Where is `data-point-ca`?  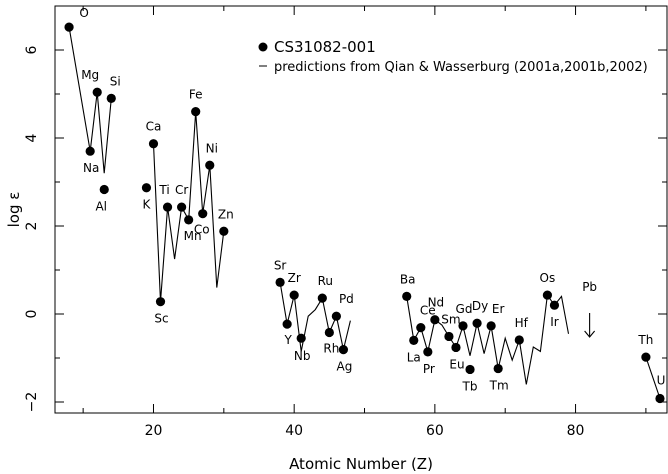 data-point-ca is located at coordinates (153, 144).